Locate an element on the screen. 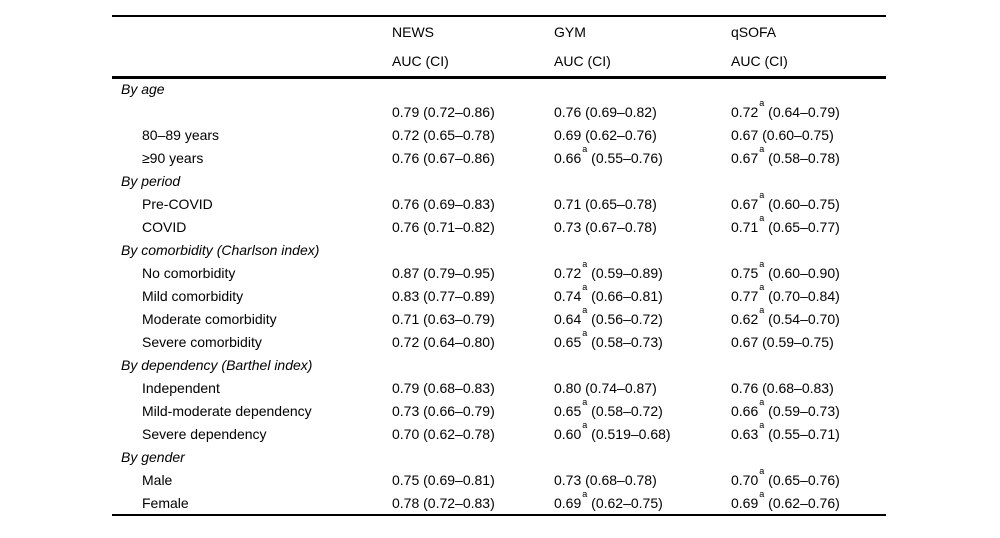 The height and width of the screenshot is (538, 1000). row-label: Independent is located at coordinates (181, 387).